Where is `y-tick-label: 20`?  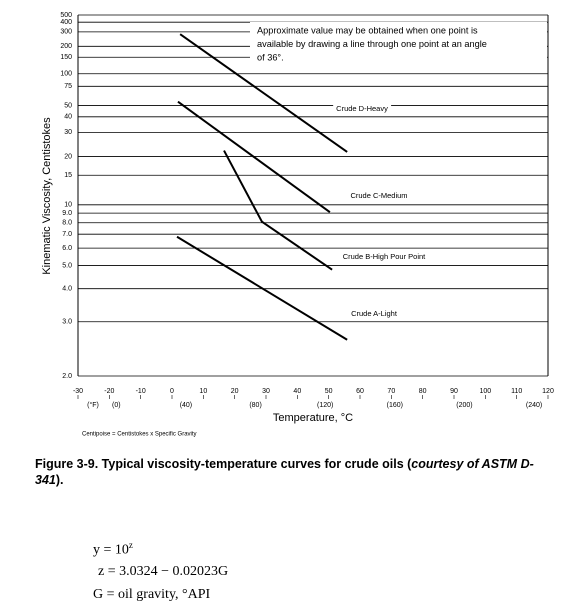
y-tick-label: 20 is located at coordinates (68, 156).